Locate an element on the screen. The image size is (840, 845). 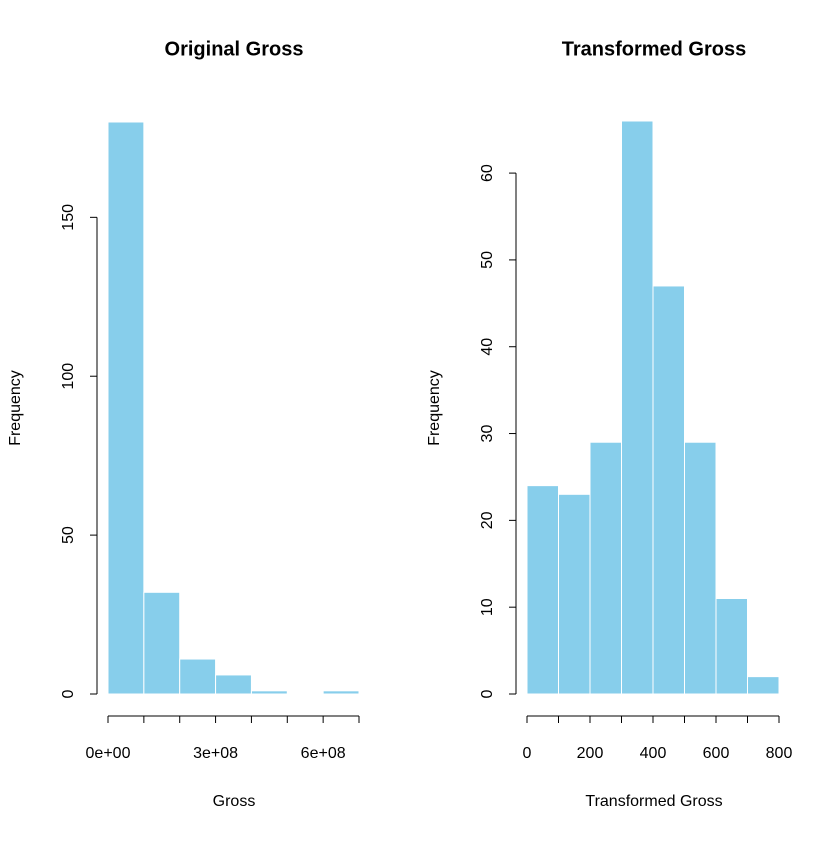
y-tick-label: 30 is located at coordinates (487, 434).